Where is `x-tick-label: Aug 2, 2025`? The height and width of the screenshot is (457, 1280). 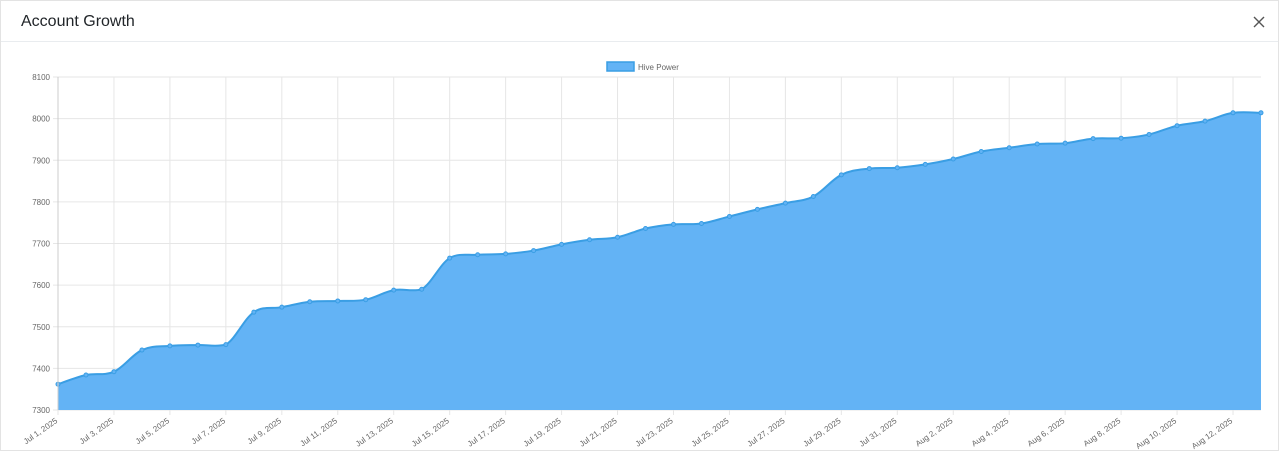
x-tick-label: Aug 2, 2025 is located at coordinates (934, 432).